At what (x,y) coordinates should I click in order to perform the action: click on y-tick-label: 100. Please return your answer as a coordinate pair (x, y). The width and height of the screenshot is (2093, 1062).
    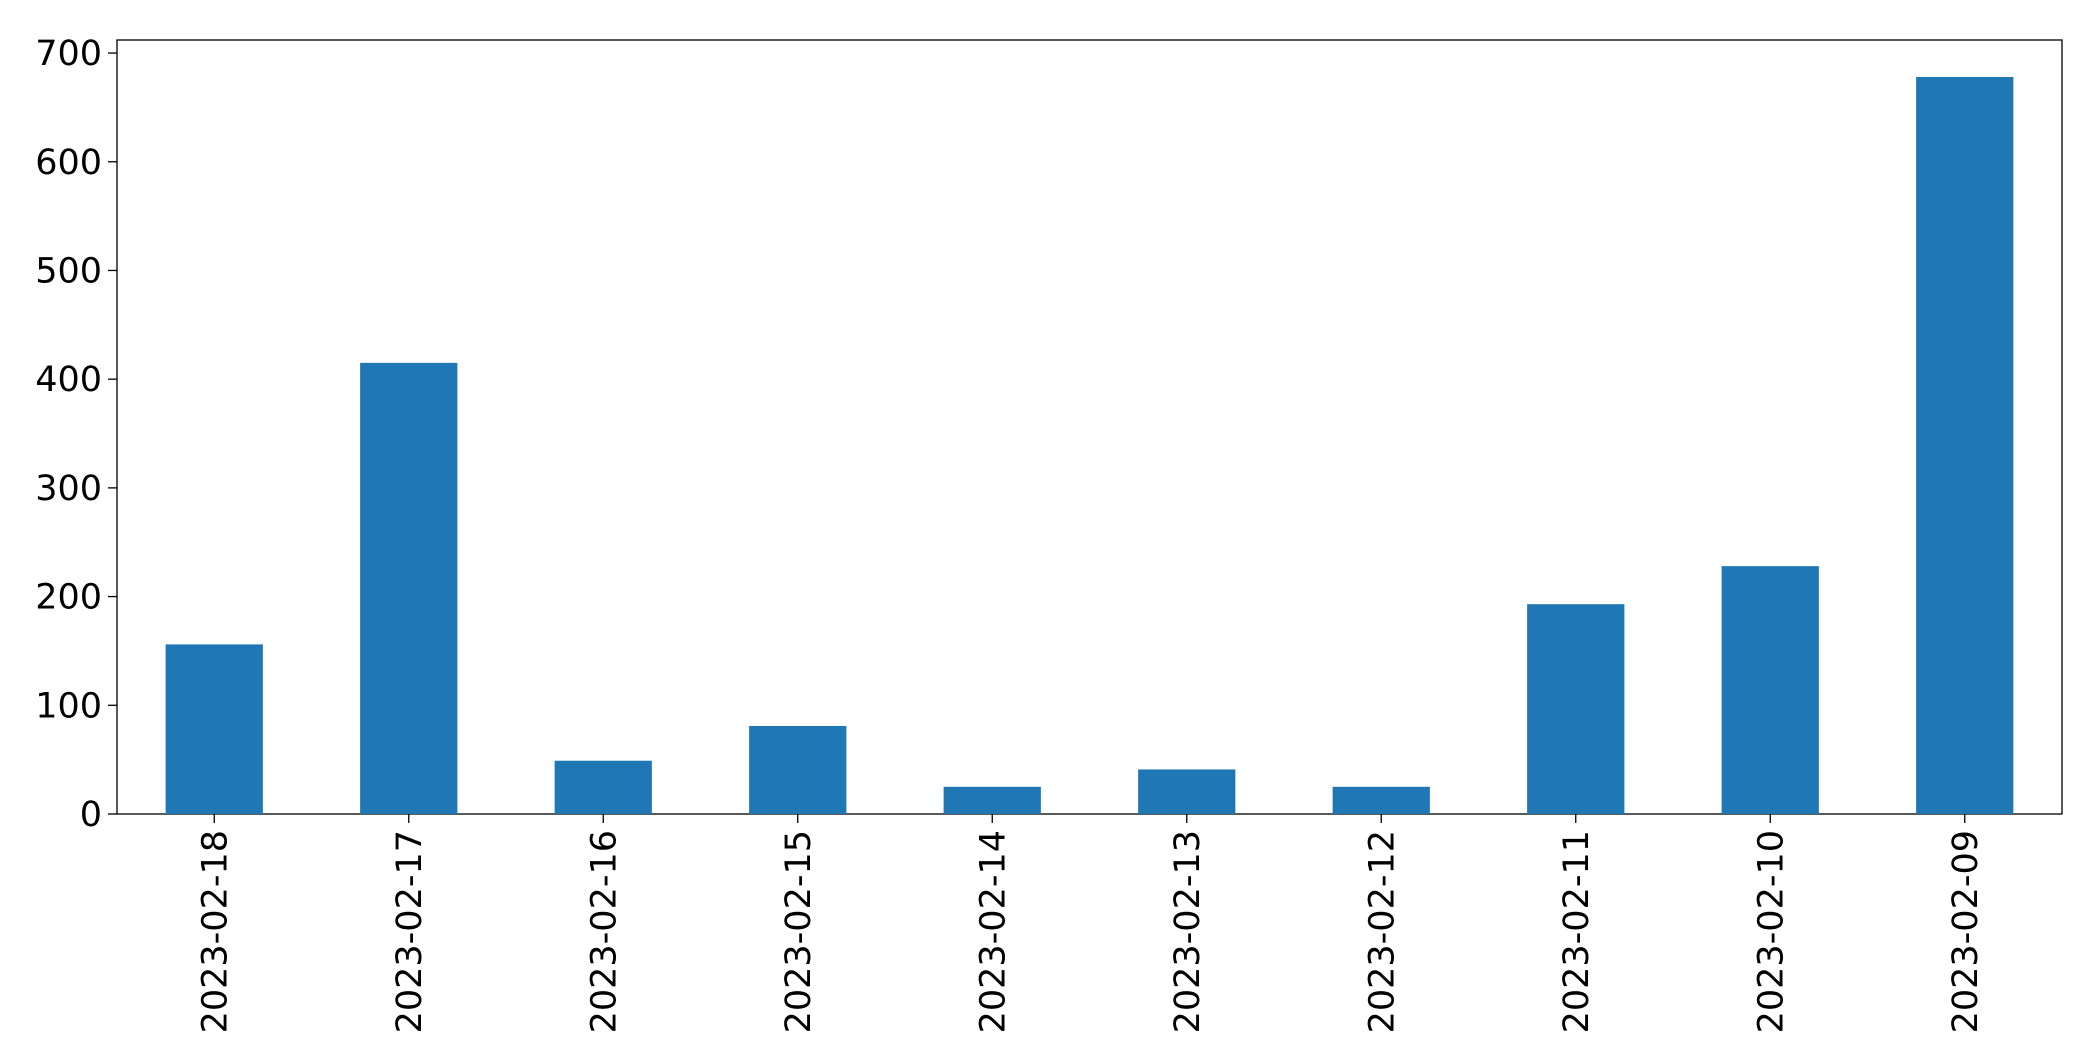
    Looking at the image, I should click on (68, 706).